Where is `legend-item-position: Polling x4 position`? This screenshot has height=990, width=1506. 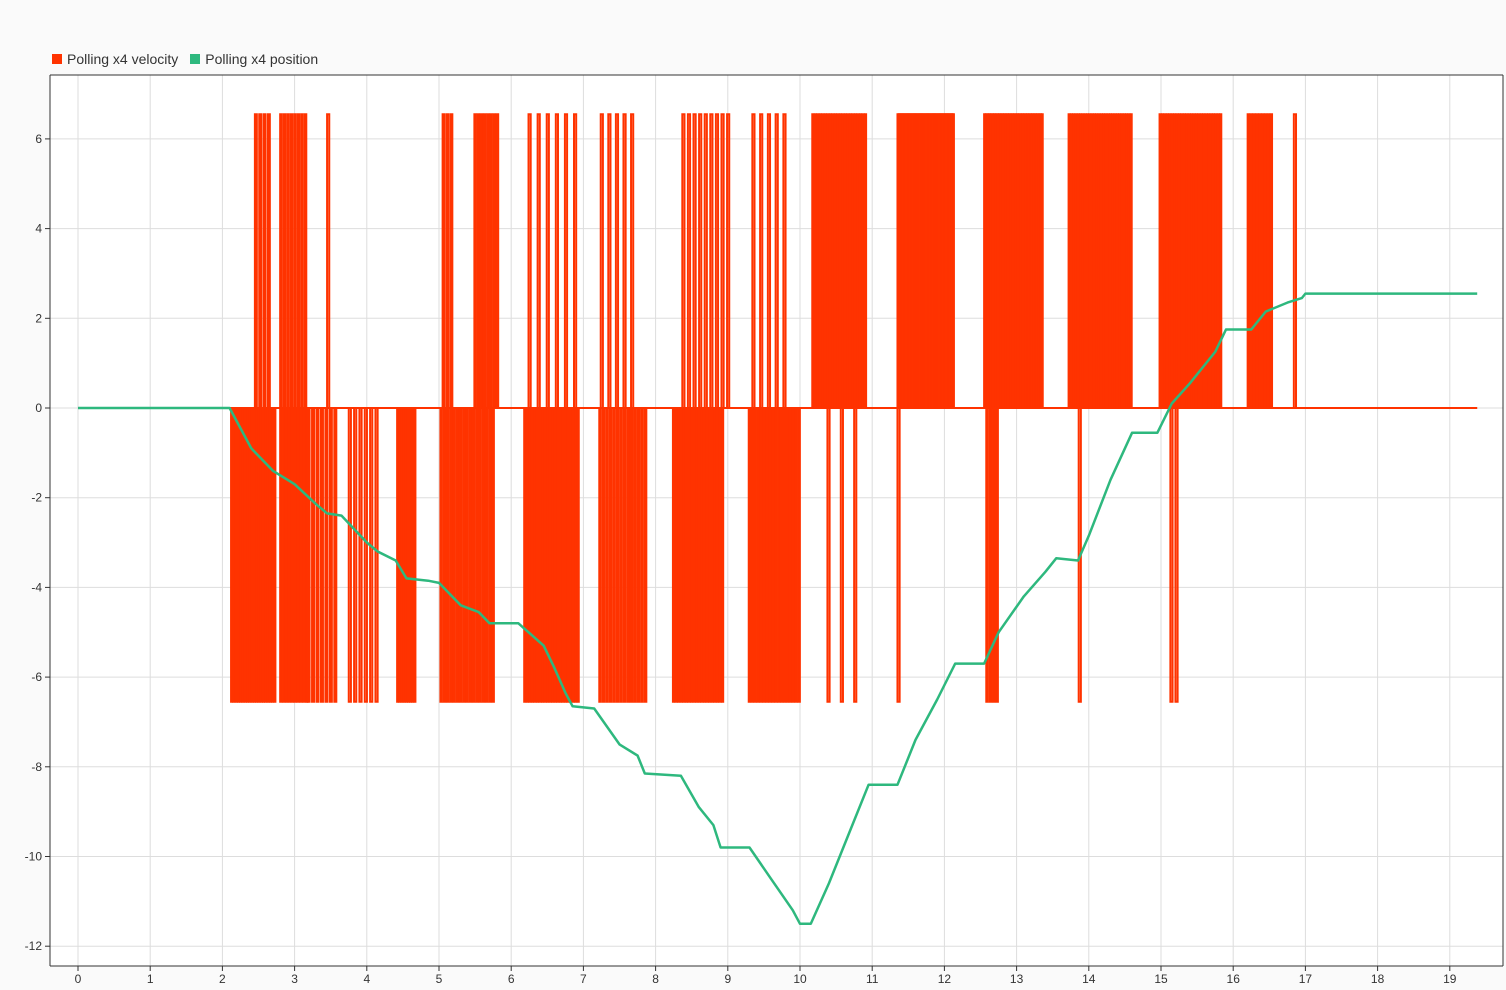 legend-item-position: Polling x4 position is located at coordinates (254, 59).